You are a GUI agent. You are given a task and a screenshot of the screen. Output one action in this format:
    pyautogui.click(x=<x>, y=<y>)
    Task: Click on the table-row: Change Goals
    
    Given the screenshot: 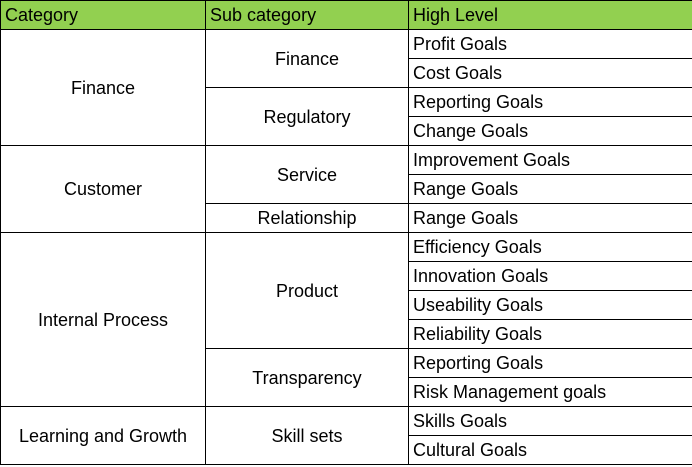 What is the action you would take?
    pyautogui.click(x=346, y=131)
    